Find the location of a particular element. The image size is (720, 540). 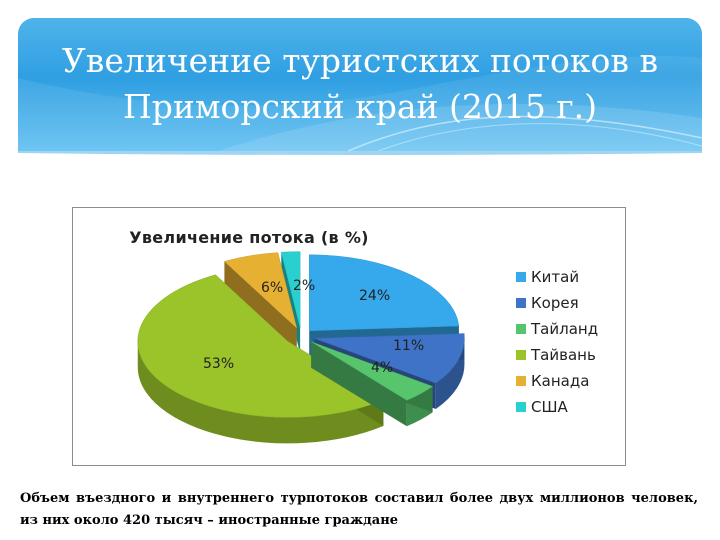

legend-label: Канада is located at coordinates (560, 381).